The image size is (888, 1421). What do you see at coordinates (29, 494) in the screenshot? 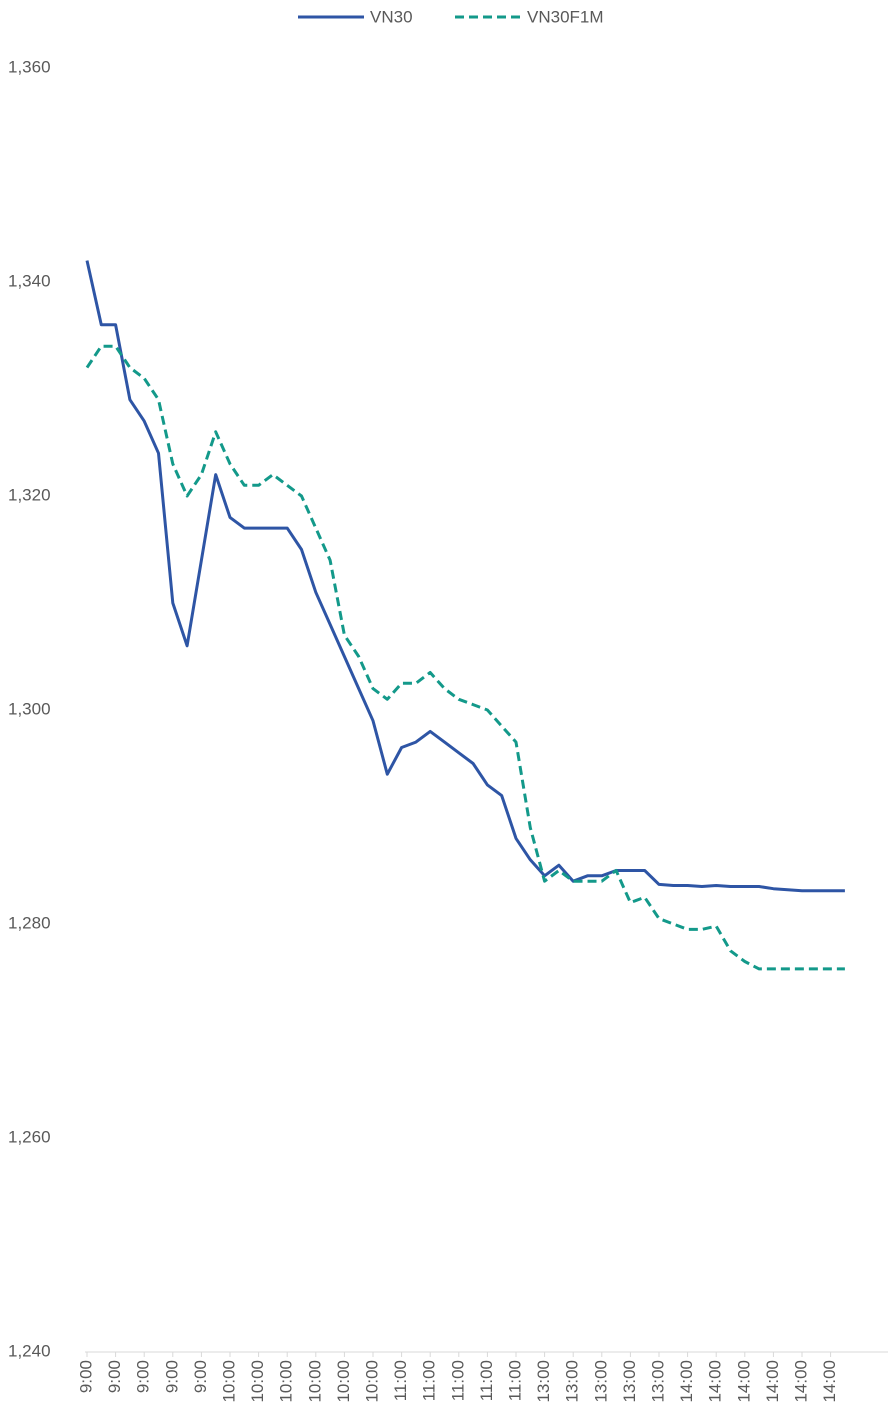
I see `y-tick-label: 1,320` at bounding box center [29, 494].